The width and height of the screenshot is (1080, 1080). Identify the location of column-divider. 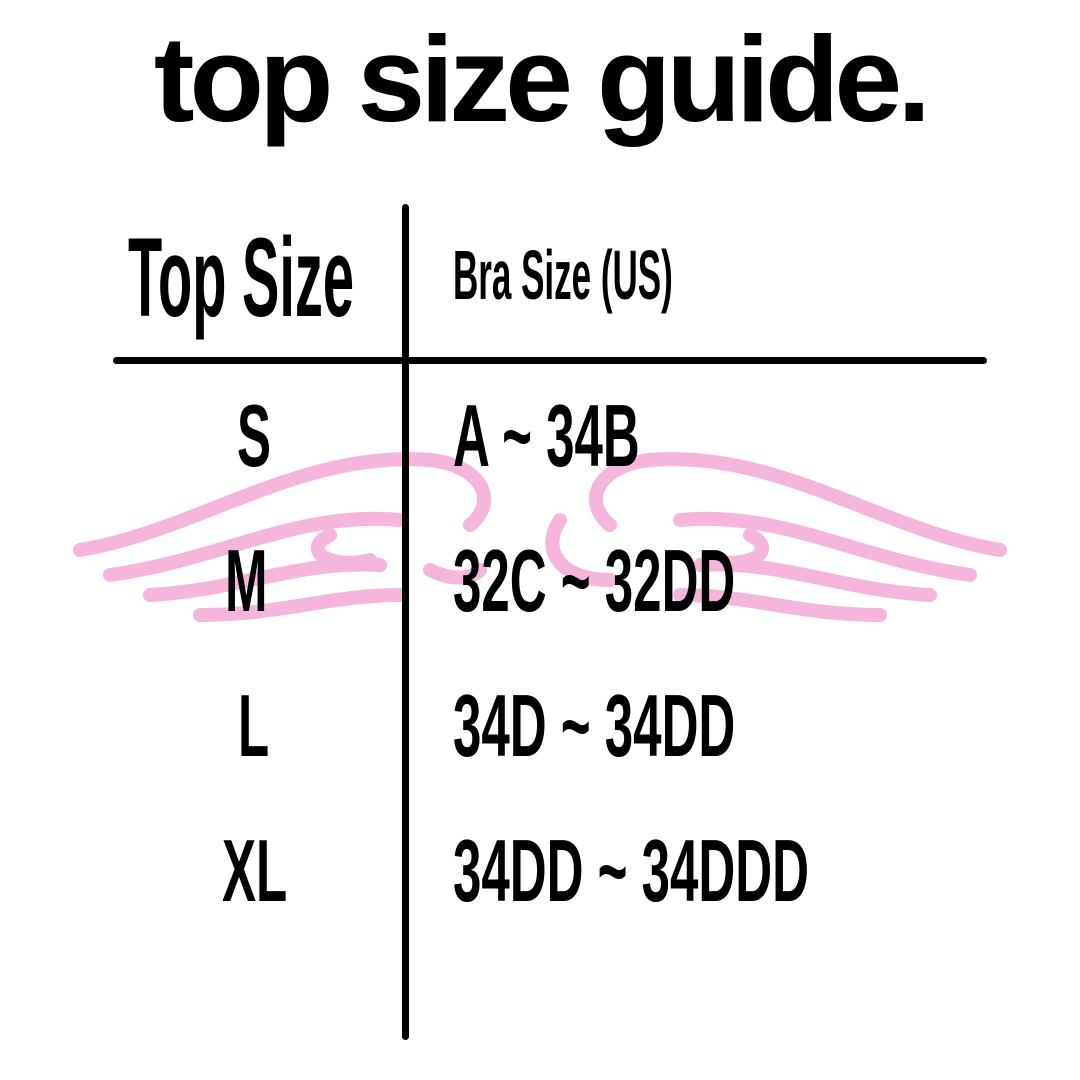
(405, 622).